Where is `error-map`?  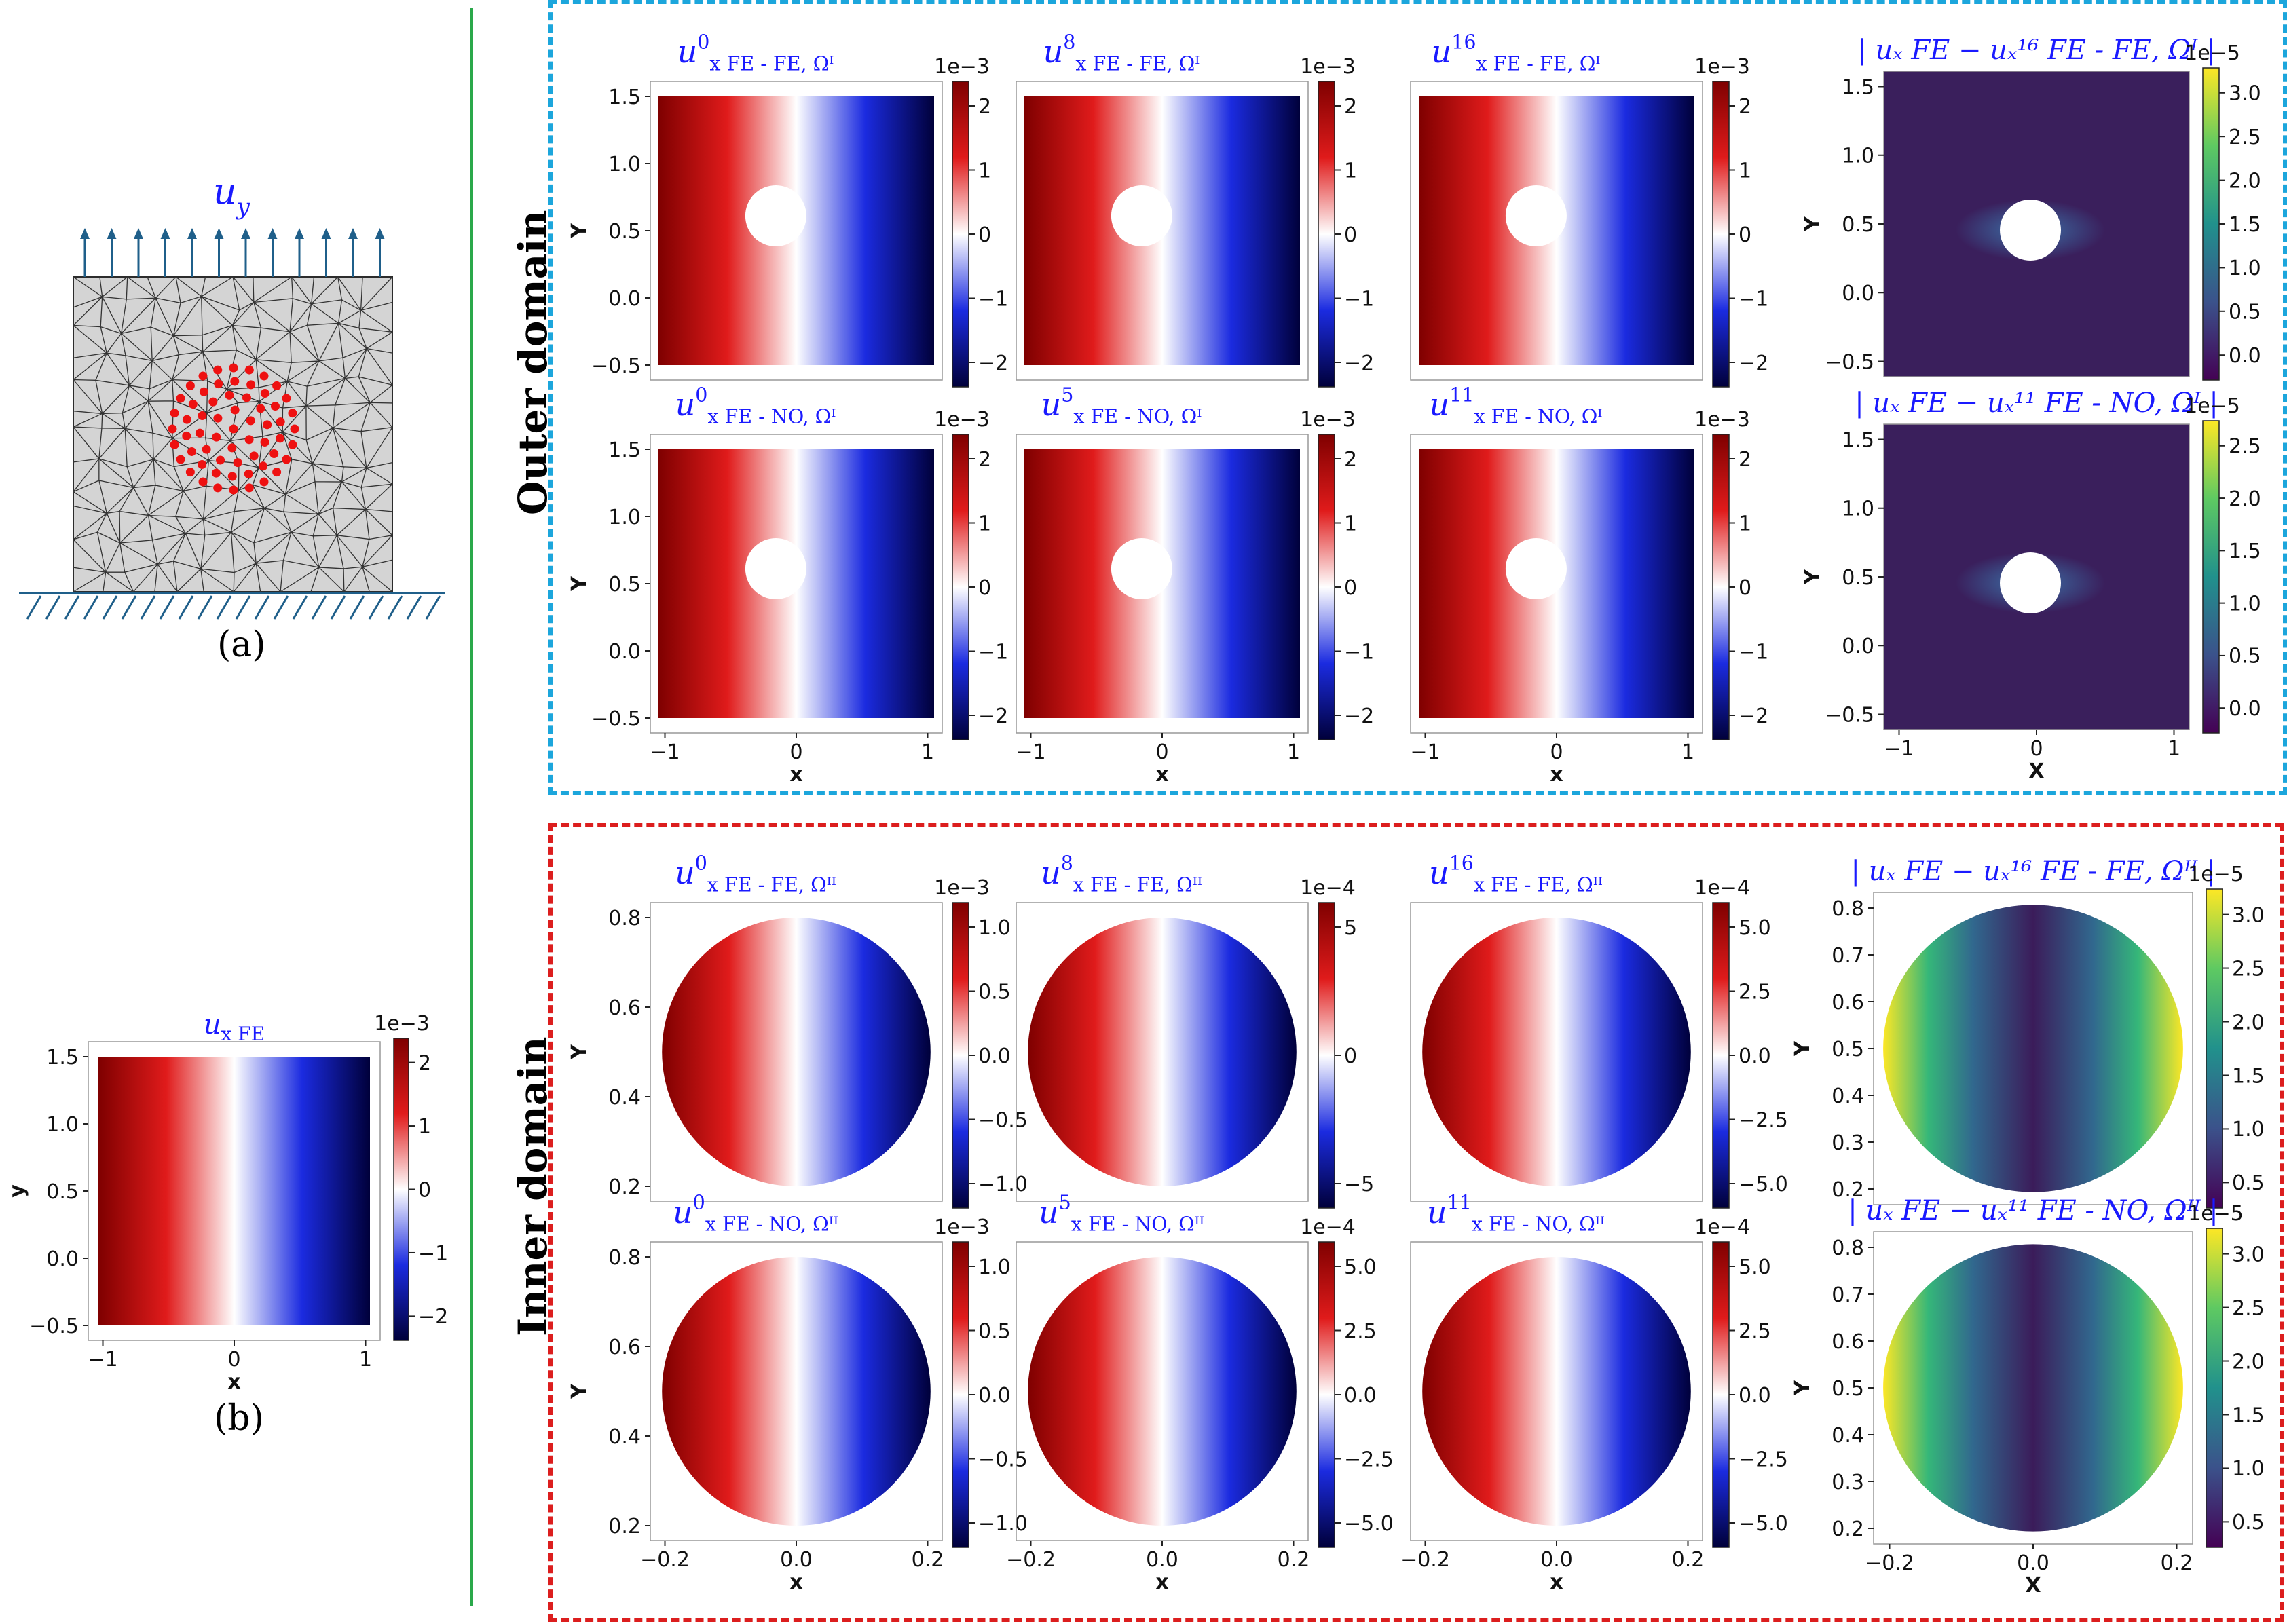 error-map is located at coordinates (2033, 1388).